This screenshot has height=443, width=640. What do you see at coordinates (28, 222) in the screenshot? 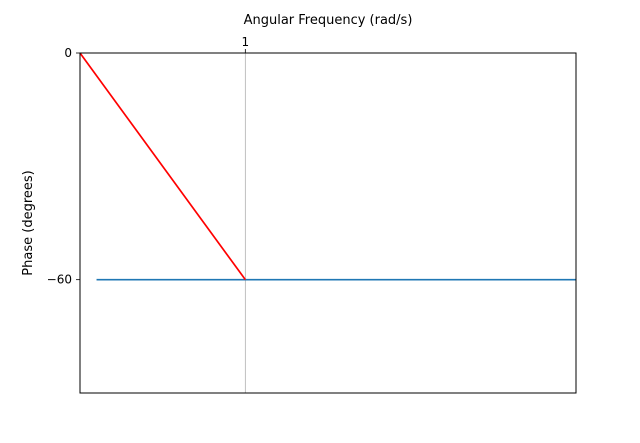
I see `y-axis-label: Phase (degrees)` at bounding box center [28, 222].